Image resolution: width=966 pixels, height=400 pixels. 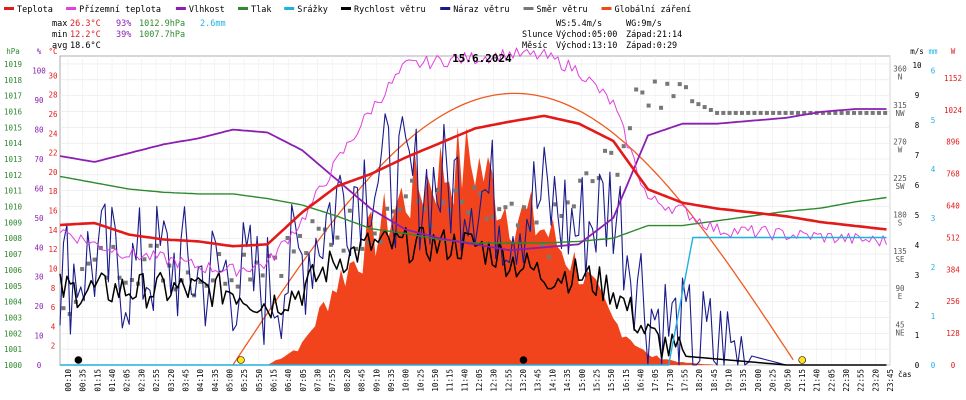 What do you see at coordinates (59, 46) in the screenshot?
I see `stat-avg-label: avg` at bounding box center [59, 46].